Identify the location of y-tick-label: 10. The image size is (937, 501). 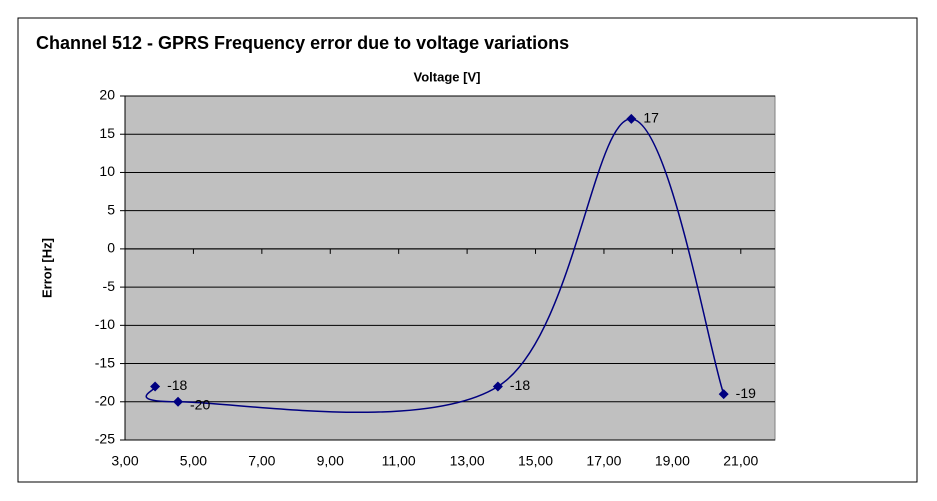
(107, 171).